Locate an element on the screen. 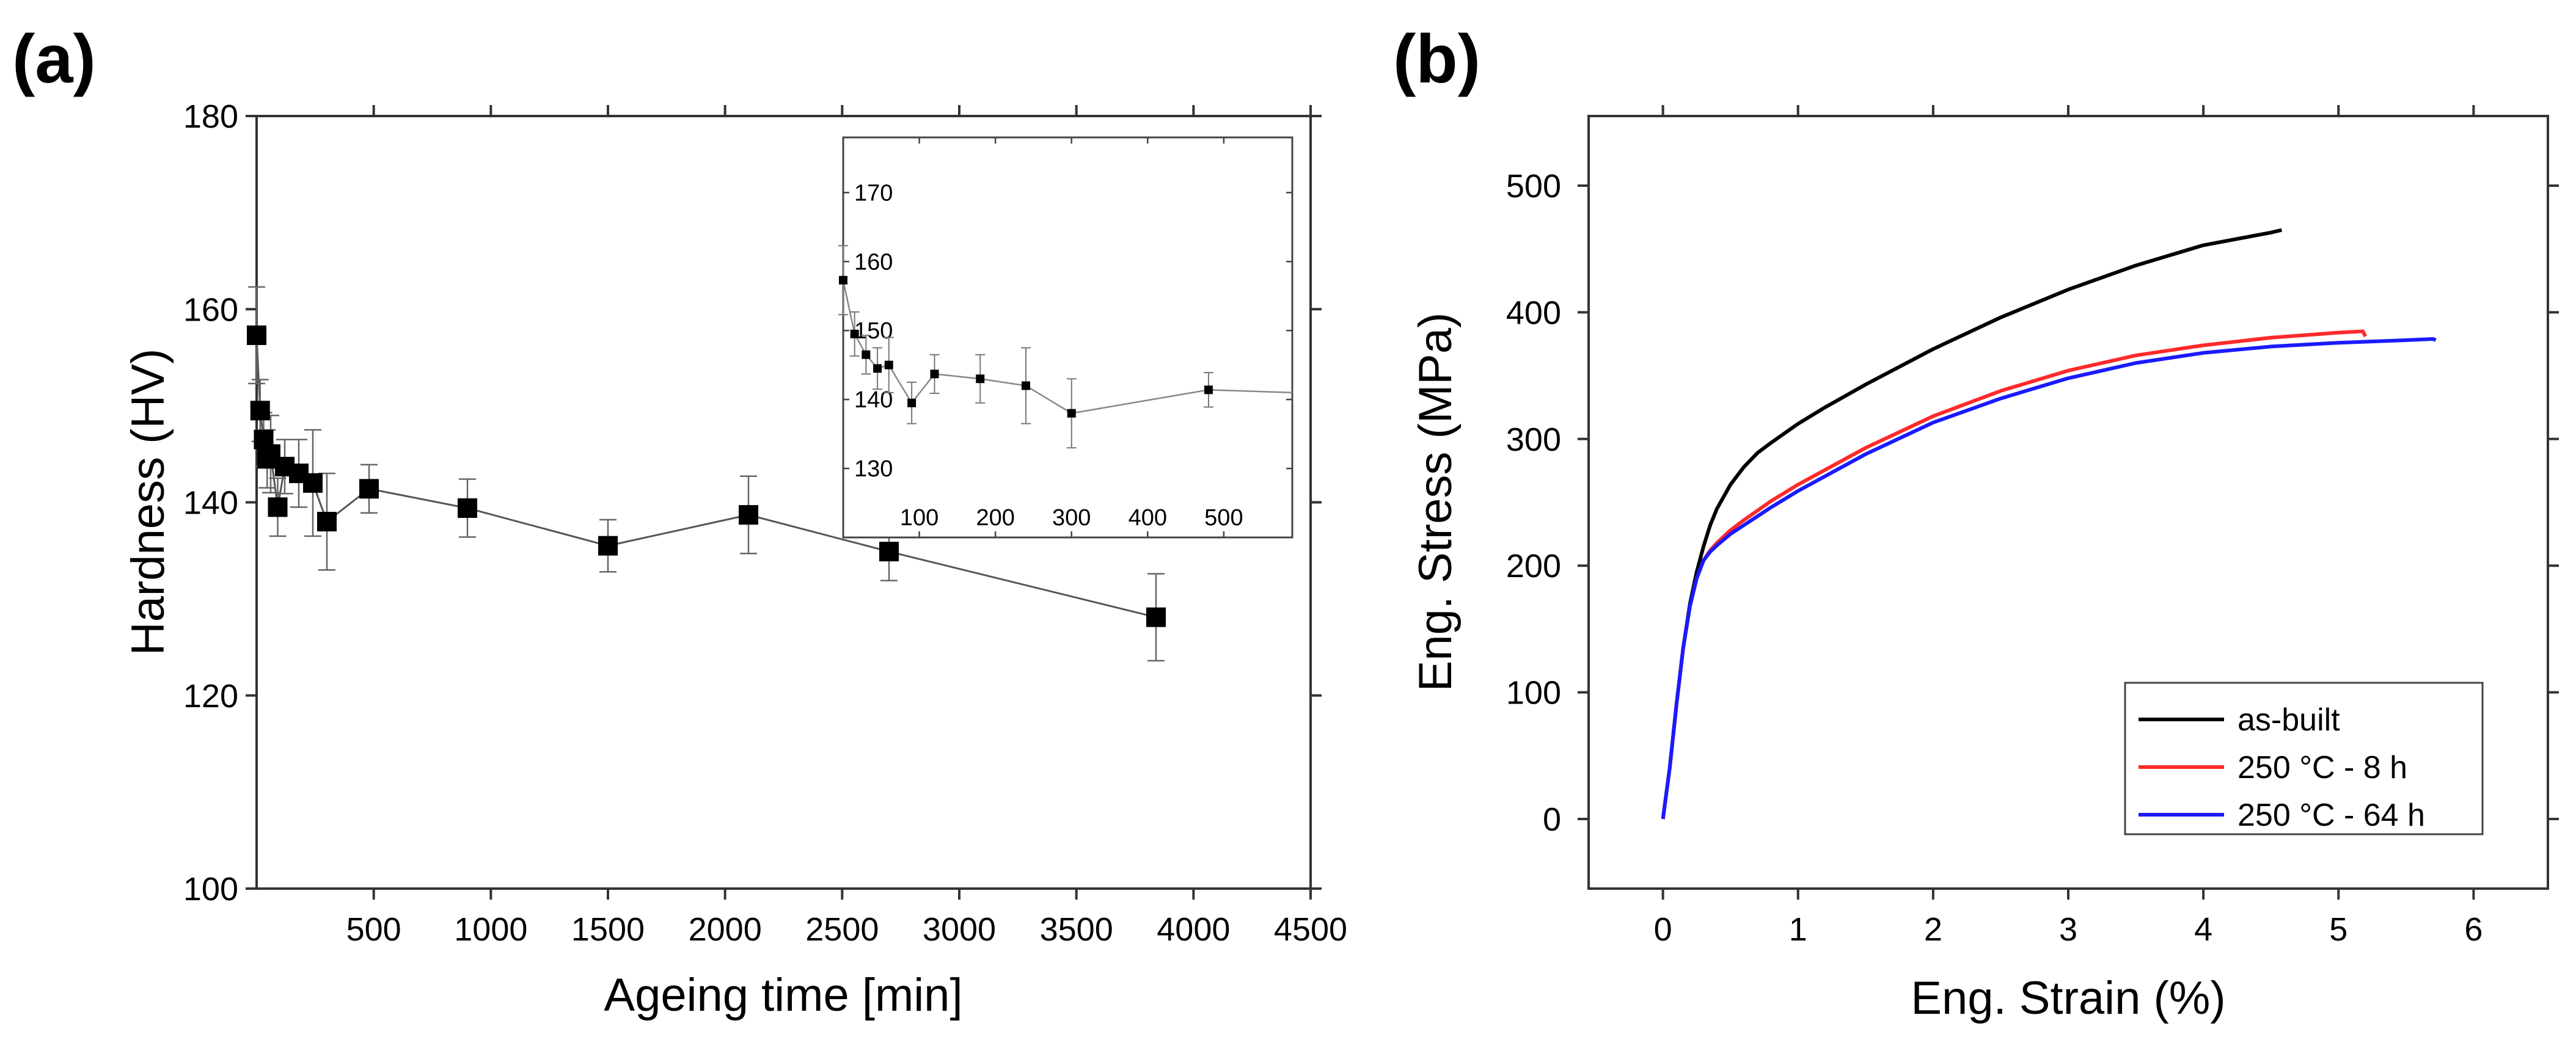 The width and height of the screenshot is (2576, 1048). y-tick-label: 400 is located at coordinates (1533, 312).